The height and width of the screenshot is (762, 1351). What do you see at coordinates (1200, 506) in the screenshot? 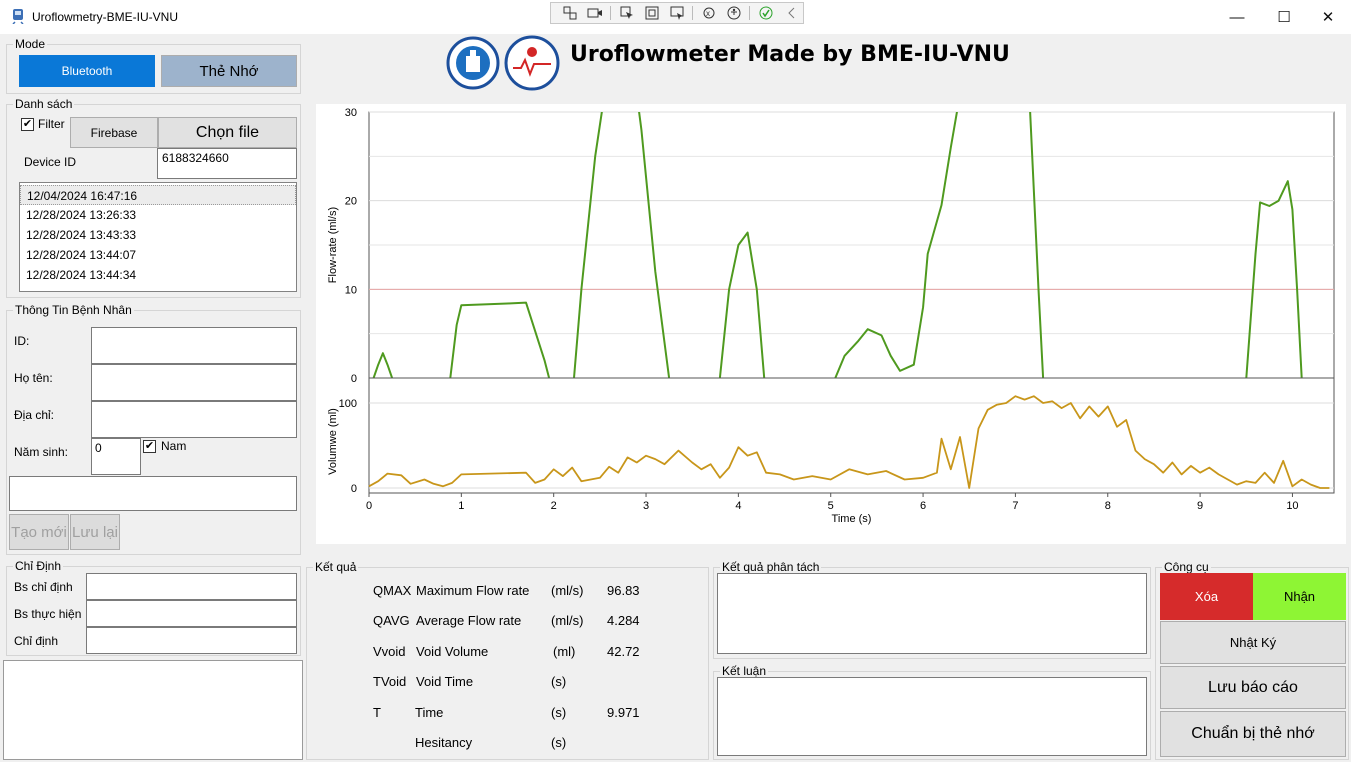
I see `x-tick-label: 9` at bounding box center [1200, 506].